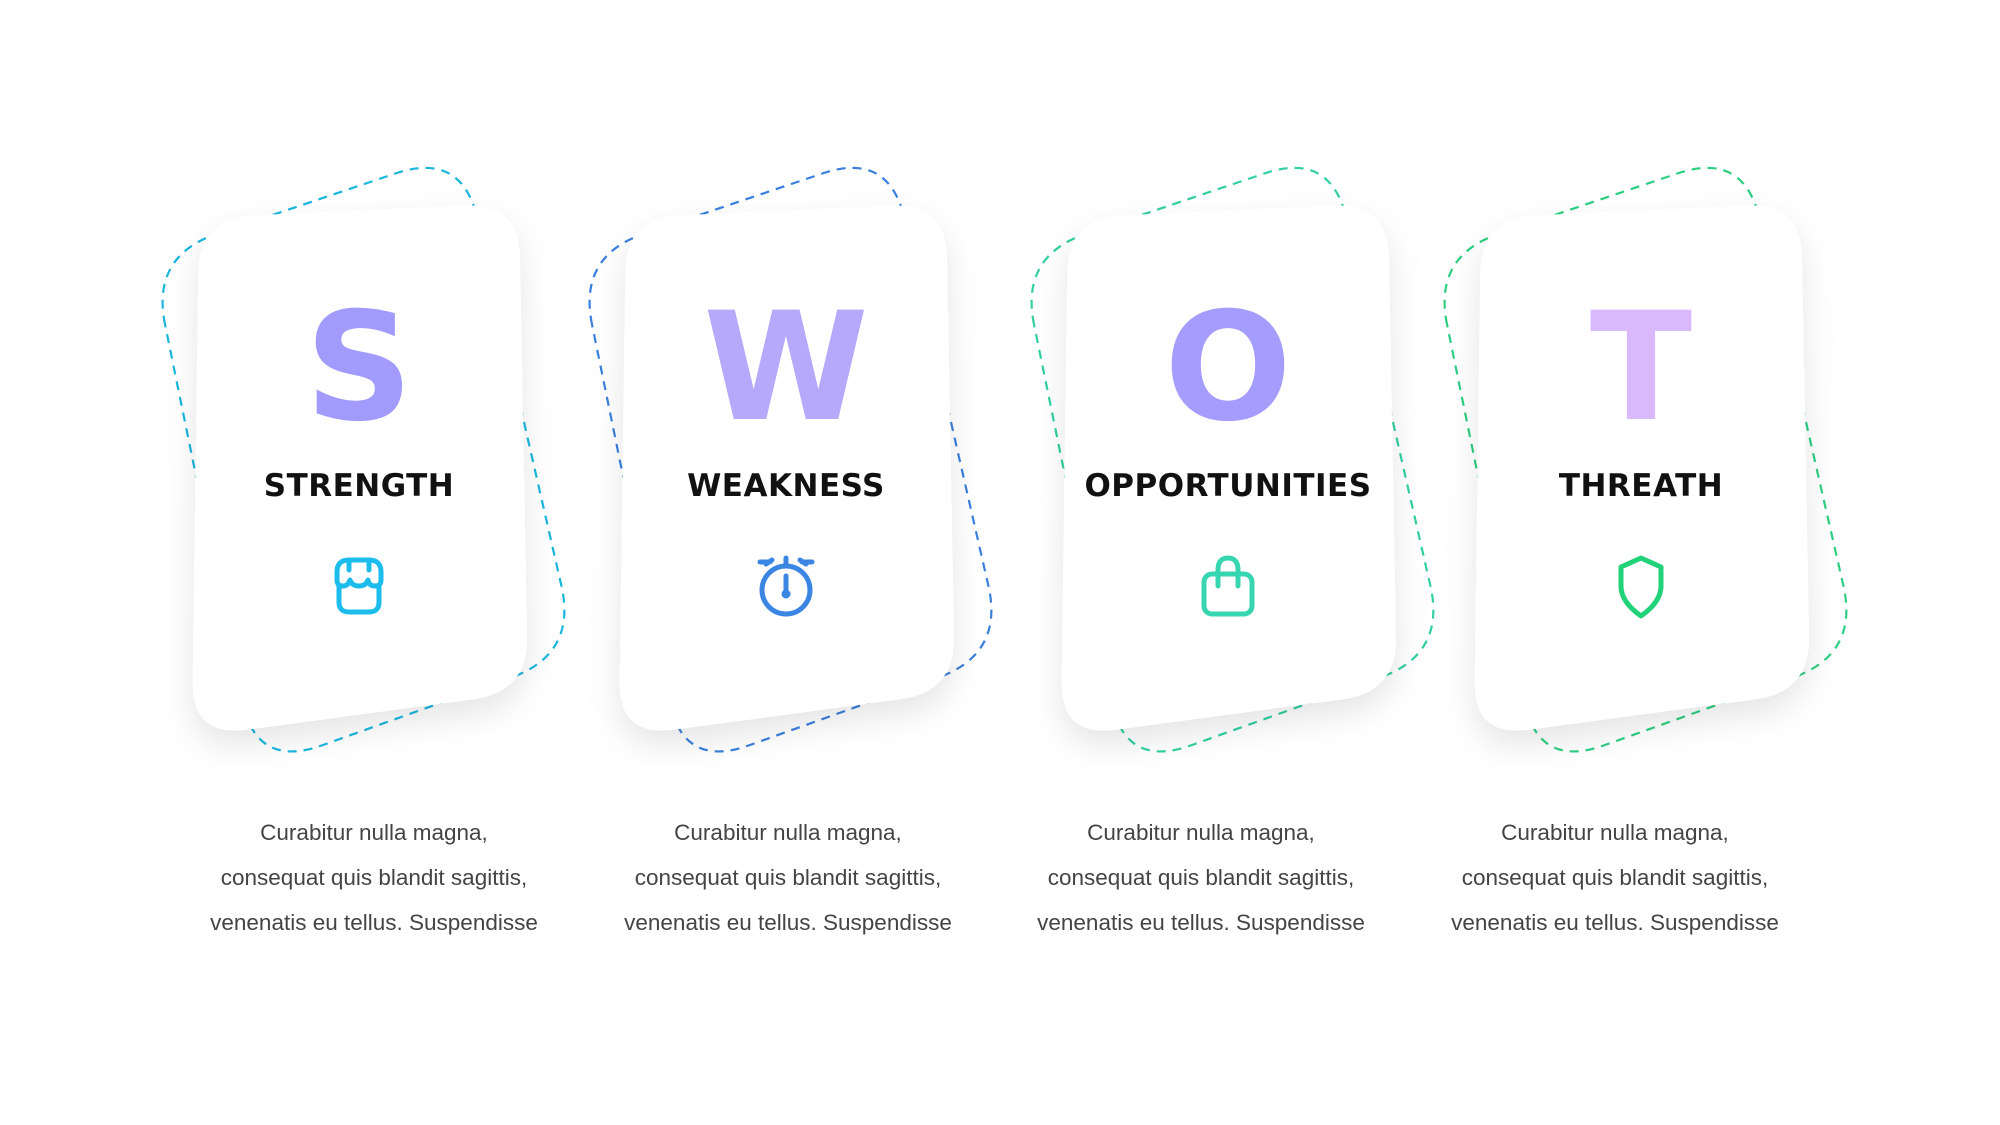 This screenshot has height=1125, width=2000. Describe the element at coordinates (1641, 368) in the screenshot. I see `card-letter: T` at that location.